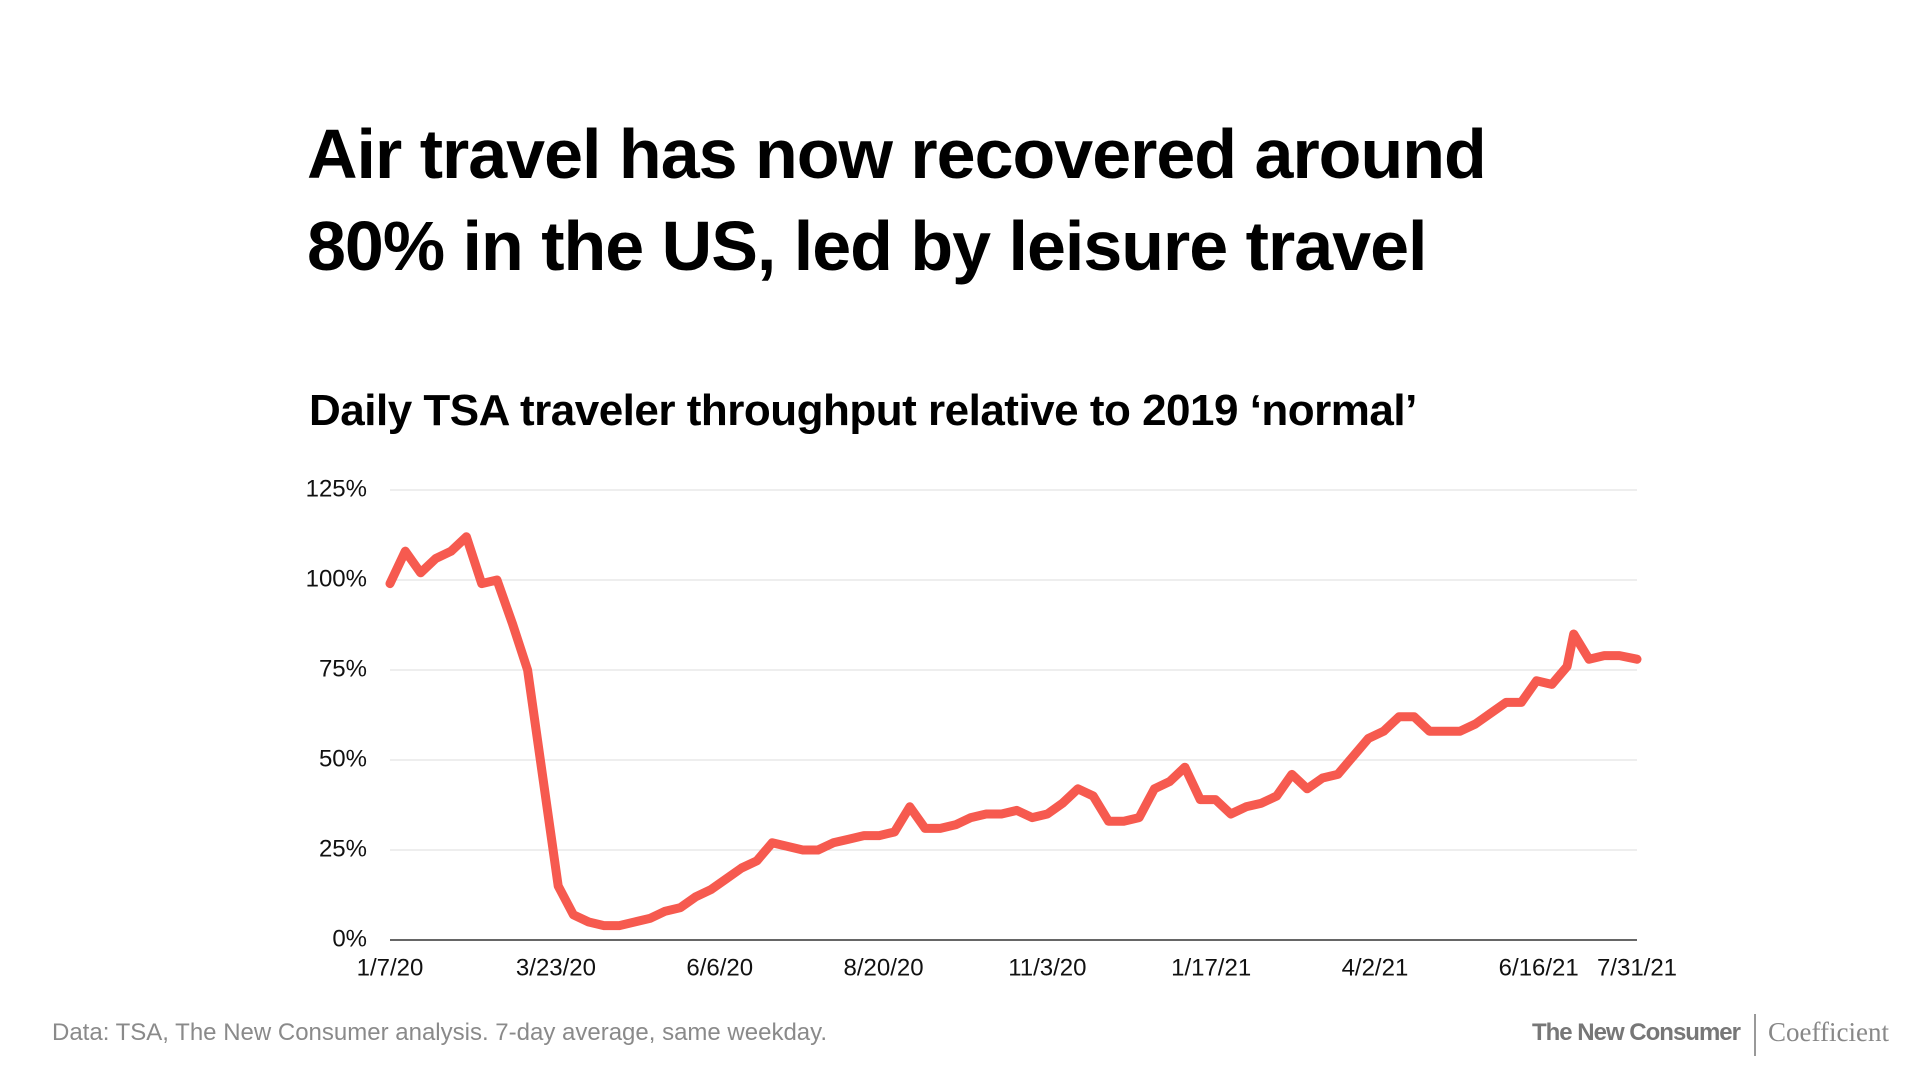 This screenshot has height=1080, width=1920. Describe the element at coordinates (1375, 967) in the screenshot. I see `x-tick-label: 4/2/21` at that location.